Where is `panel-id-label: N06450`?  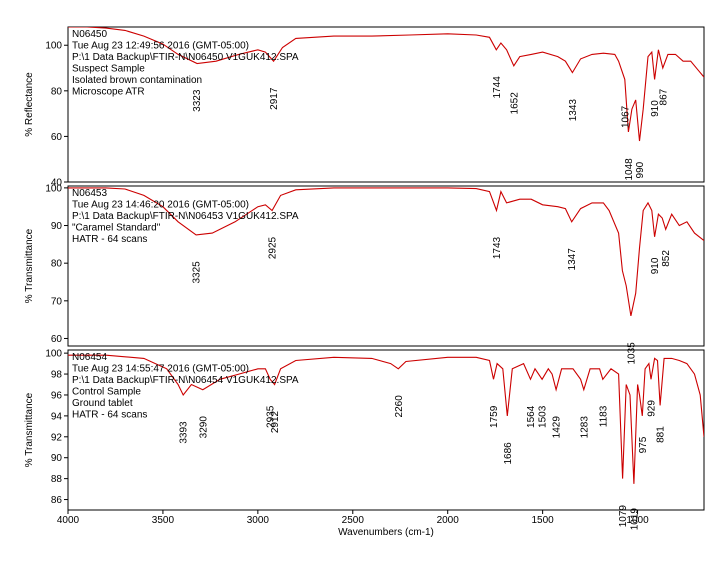 panel-id-label: N06450 is located at coordinates (89, 34).